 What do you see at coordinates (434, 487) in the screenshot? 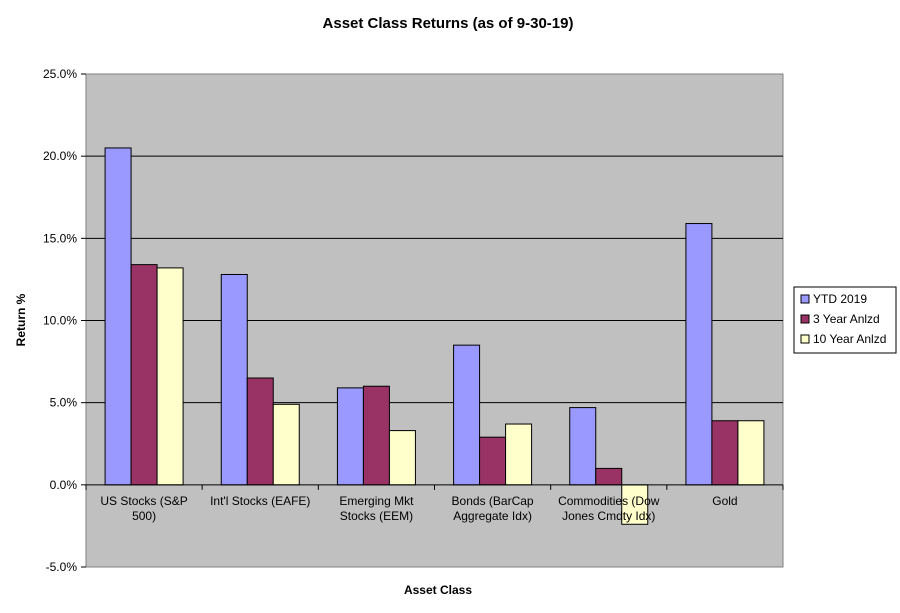
I see `axes` at bounding box center [434, 487].